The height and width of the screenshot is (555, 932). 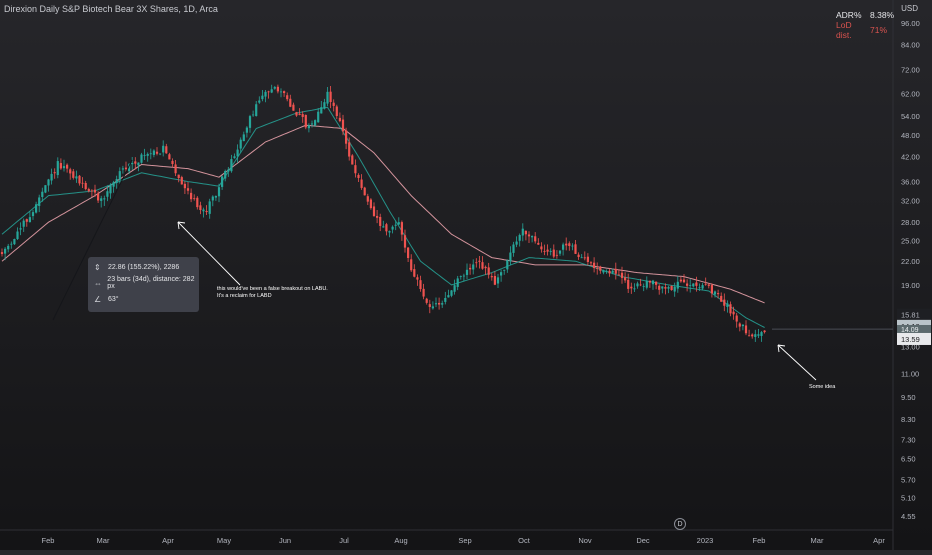 What do you see at coordinates (844, 29) in the screenshot?
I see `lod-label: LoD dist.` at bounding box center [844, 29].